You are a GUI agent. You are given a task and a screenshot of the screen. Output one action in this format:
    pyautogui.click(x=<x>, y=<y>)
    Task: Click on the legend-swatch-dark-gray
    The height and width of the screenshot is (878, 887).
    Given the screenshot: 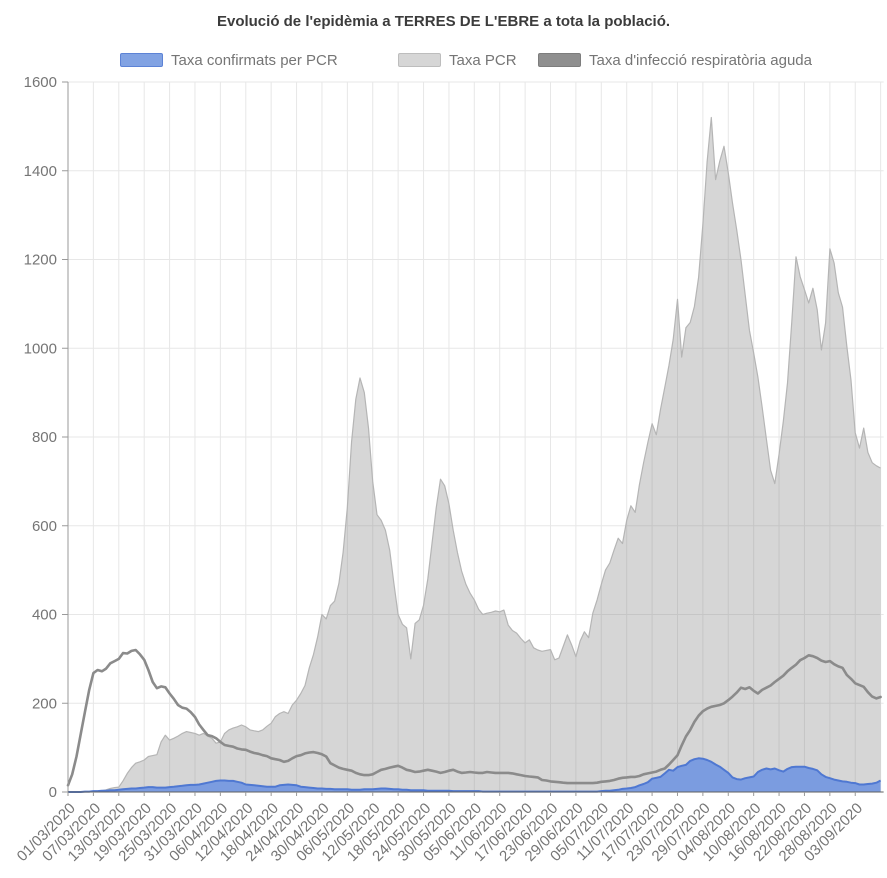 What is the action you would take?
    pyautogui.click(x=559, y=60)
    